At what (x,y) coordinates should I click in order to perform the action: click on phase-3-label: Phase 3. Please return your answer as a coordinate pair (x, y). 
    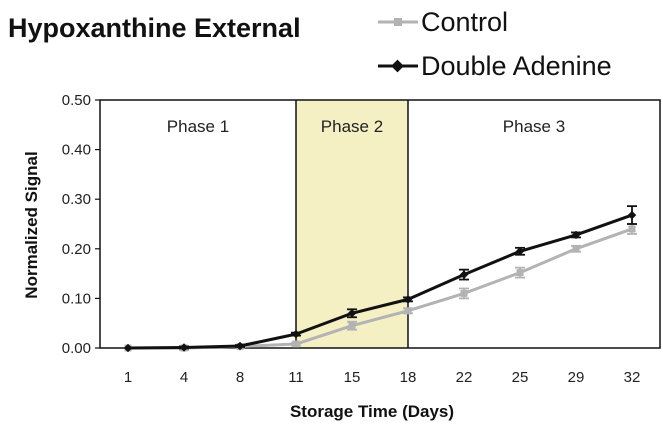
    Looking at the image, I should click on (534, 126).